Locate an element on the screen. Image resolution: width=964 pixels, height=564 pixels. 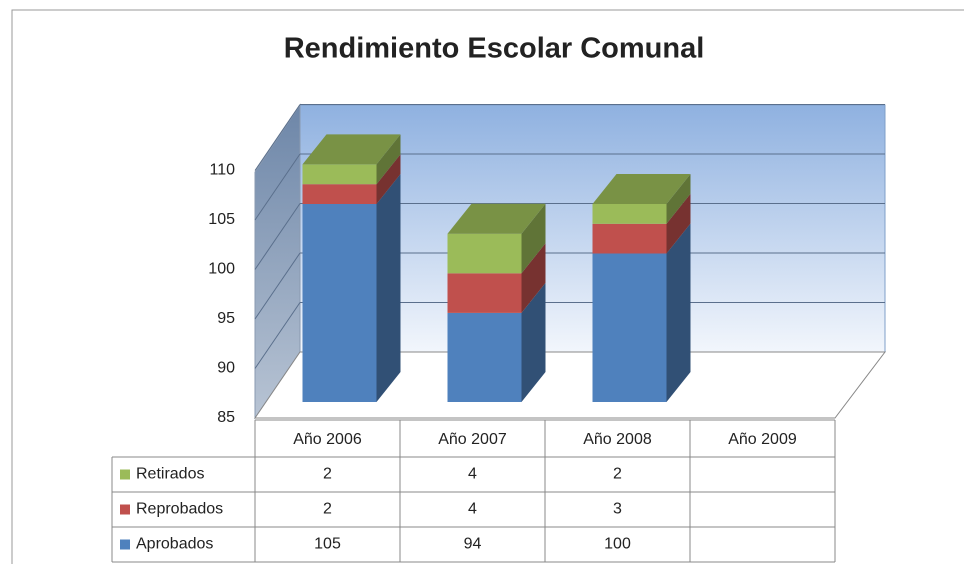
x-tick-label: Año 2007 is located at coordinates (472, 439).